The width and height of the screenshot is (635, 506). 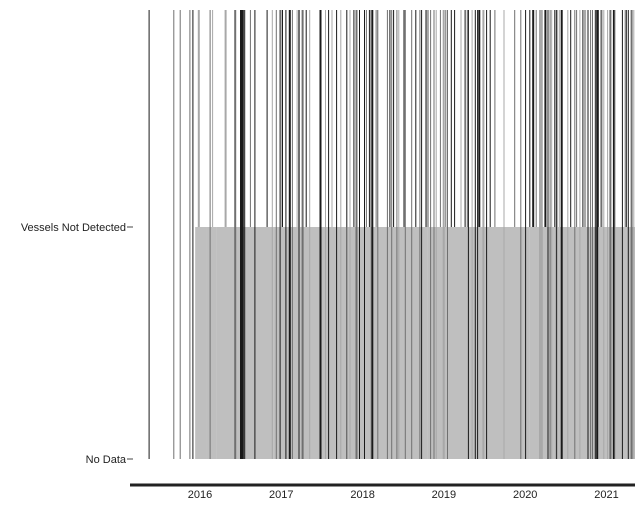 I want to click on x-tick-label-2020: 2020, so click(x=525, y=495).